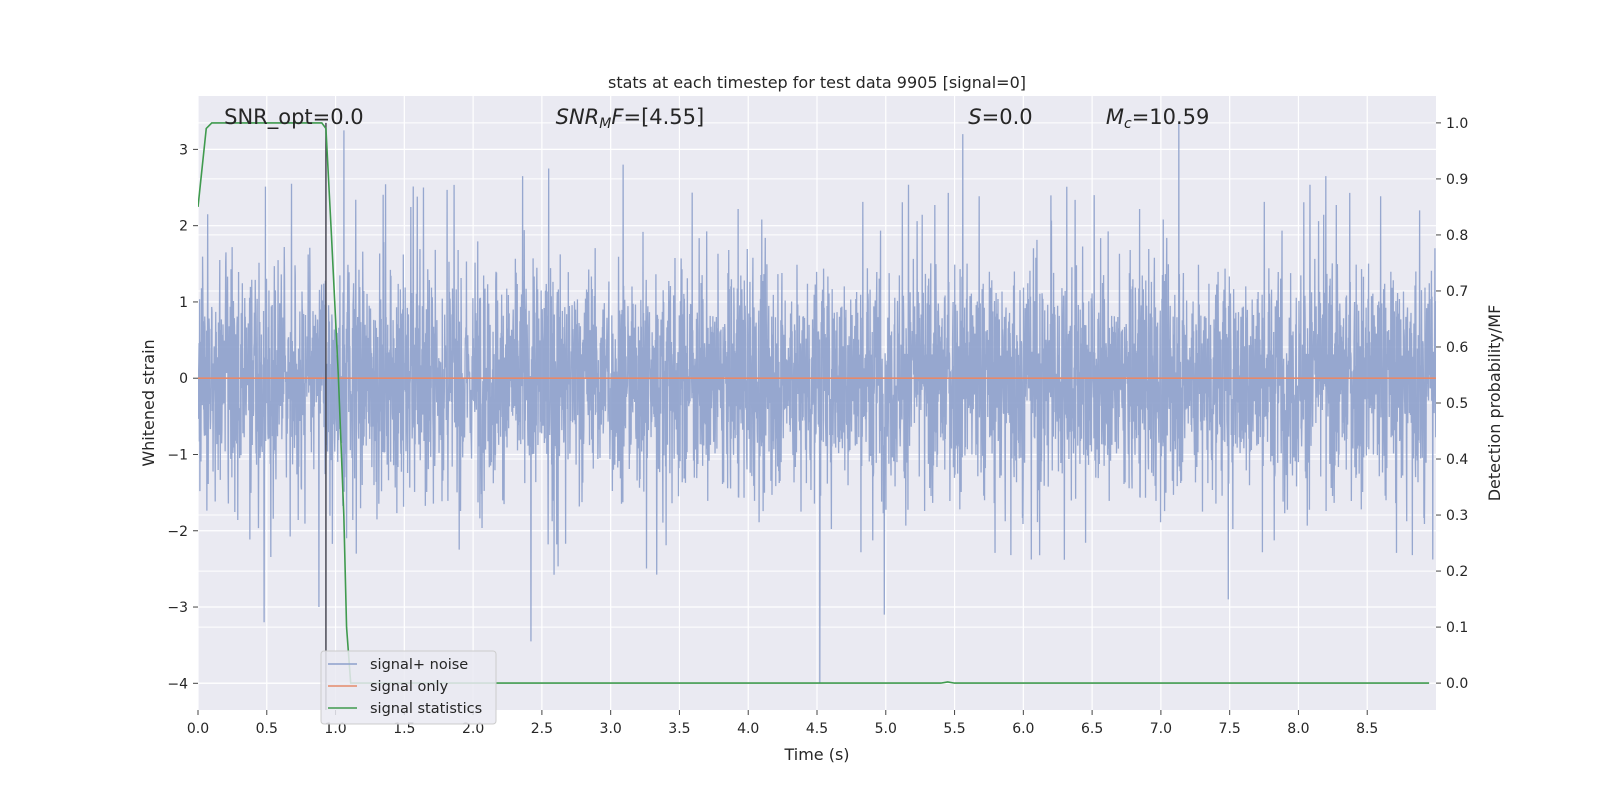 The height and width of the screenshot is (800, 1600). I want to click on annotation-1: SNRMF=[4.55], so click(630, 118).